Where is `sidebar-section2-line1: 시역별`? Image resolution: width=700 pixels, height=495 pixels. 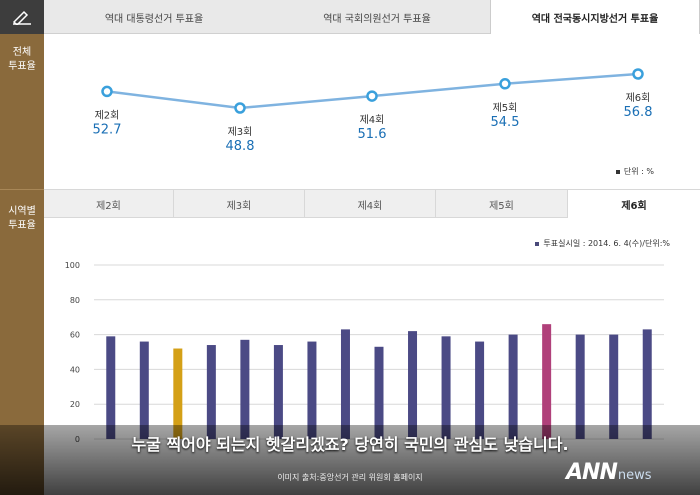 sidebar-section2-line1: 시역별 is located at coordinates (22, 211).